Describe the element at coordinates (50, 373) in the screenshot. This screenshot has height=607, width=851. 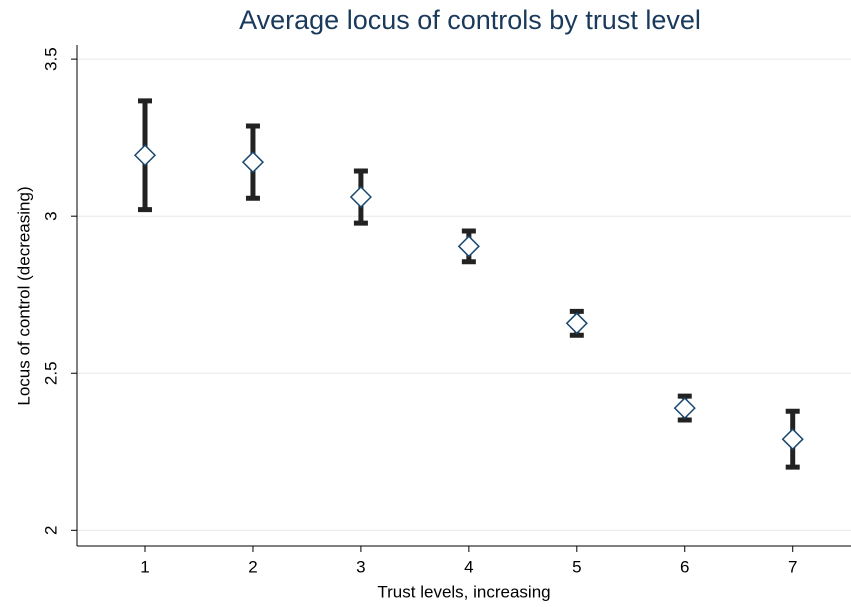
I see `y-tick-label: 2.5` at that location.